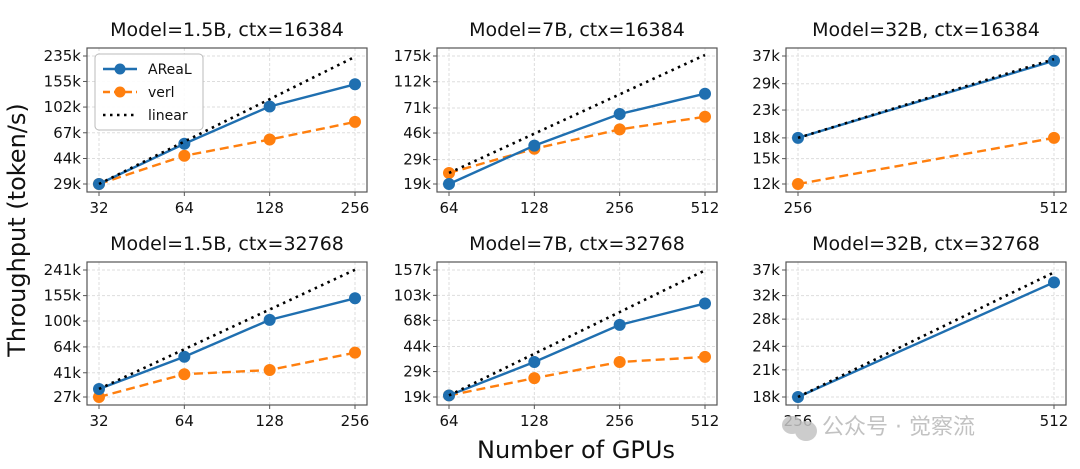  I want to click on legend-label-linear: linear, so click(168, 116).